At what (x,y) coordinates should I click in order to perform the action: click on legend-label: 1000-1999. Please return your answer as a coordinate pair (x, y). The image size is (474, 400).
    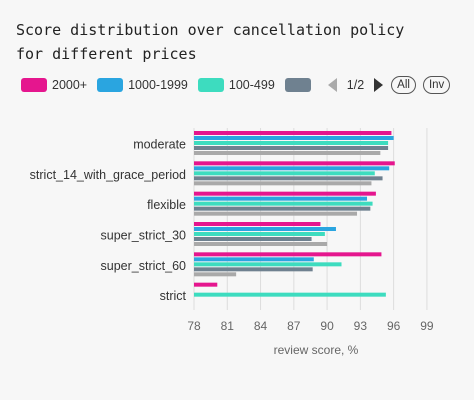
    Looking at the image, I should click on (158, 85).